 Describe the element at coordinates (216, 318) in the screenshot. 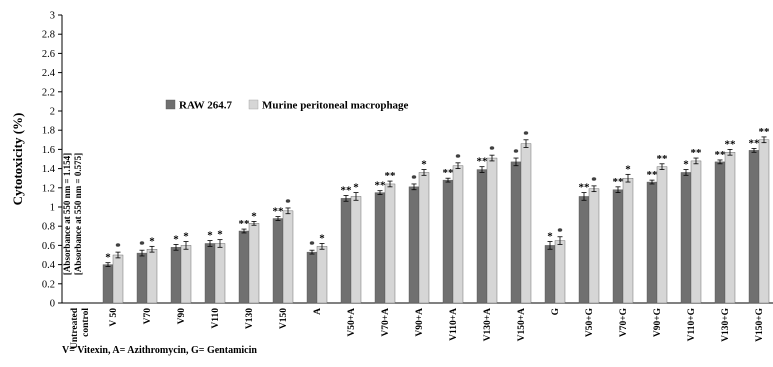

I see `x-tick-label: V110` at that location.